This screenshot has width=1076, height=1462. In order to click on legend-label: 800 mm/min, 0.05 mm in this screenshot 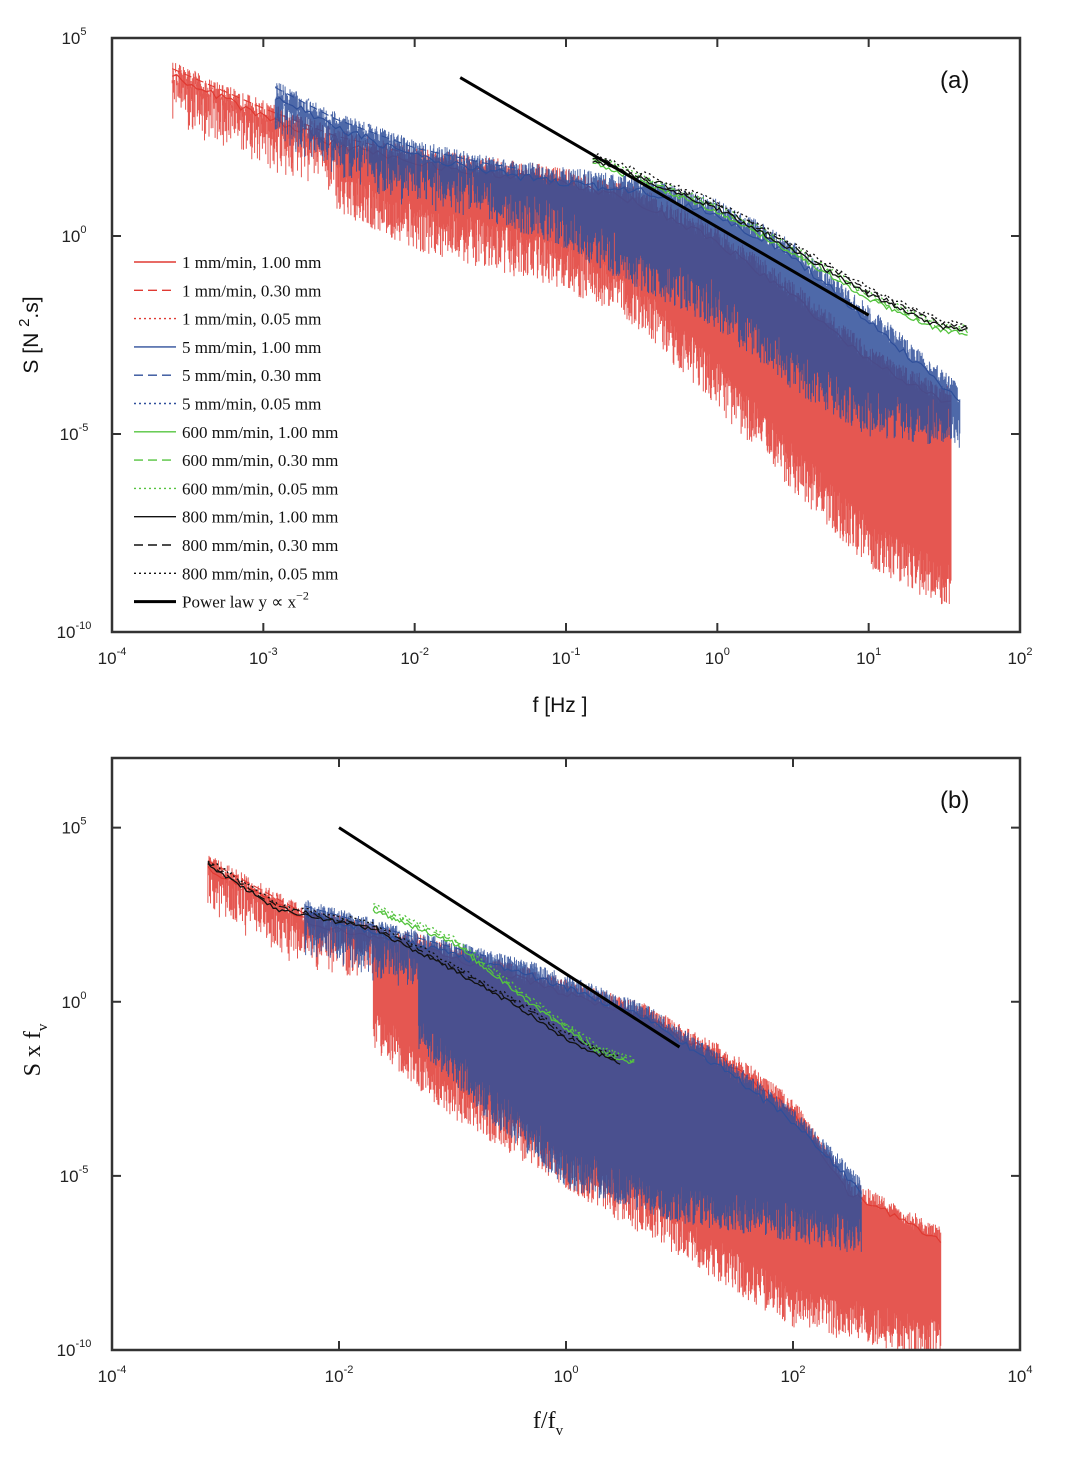, I will do `click(260, 573)`.